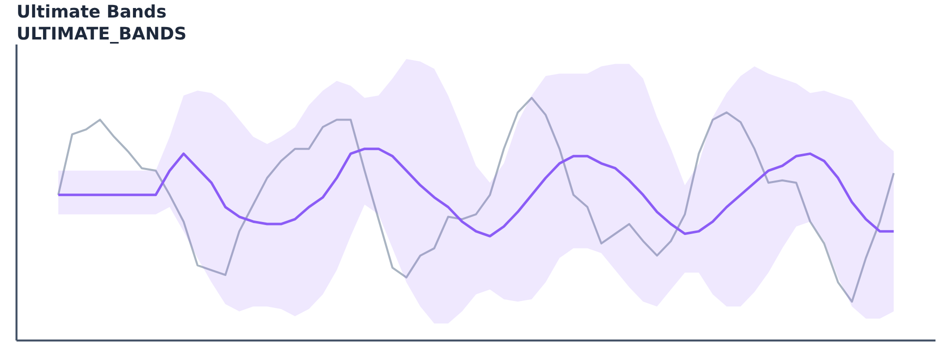 Image resolution: width=951 pixels, height=356 pixels. I want to click on chart-title: Ultimate Bands, so click(91, 12).